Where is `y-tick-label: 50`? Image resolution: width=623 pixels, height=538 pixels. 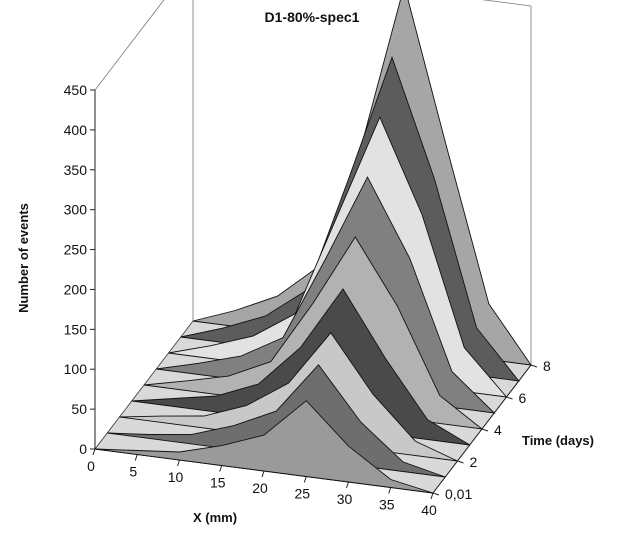
y-tick-label: 50 is located at coordinates (79, 409).